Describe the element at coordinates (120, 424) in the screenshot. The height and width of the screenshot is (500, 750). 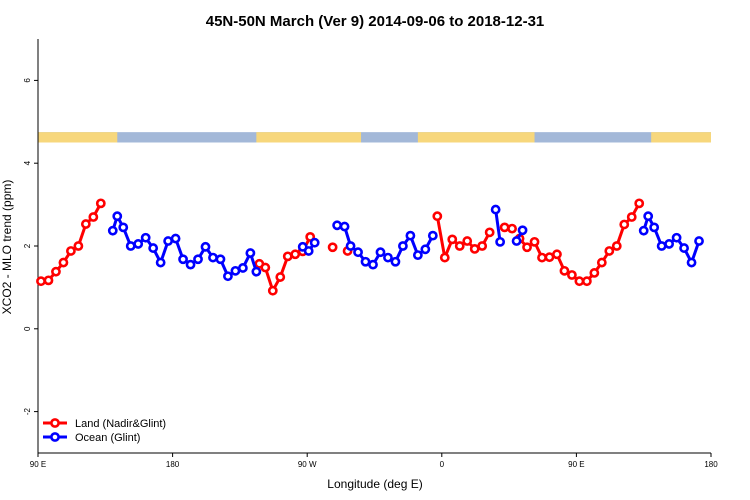
I see `legend-label: Land (Nadir&Glint)` at that location.